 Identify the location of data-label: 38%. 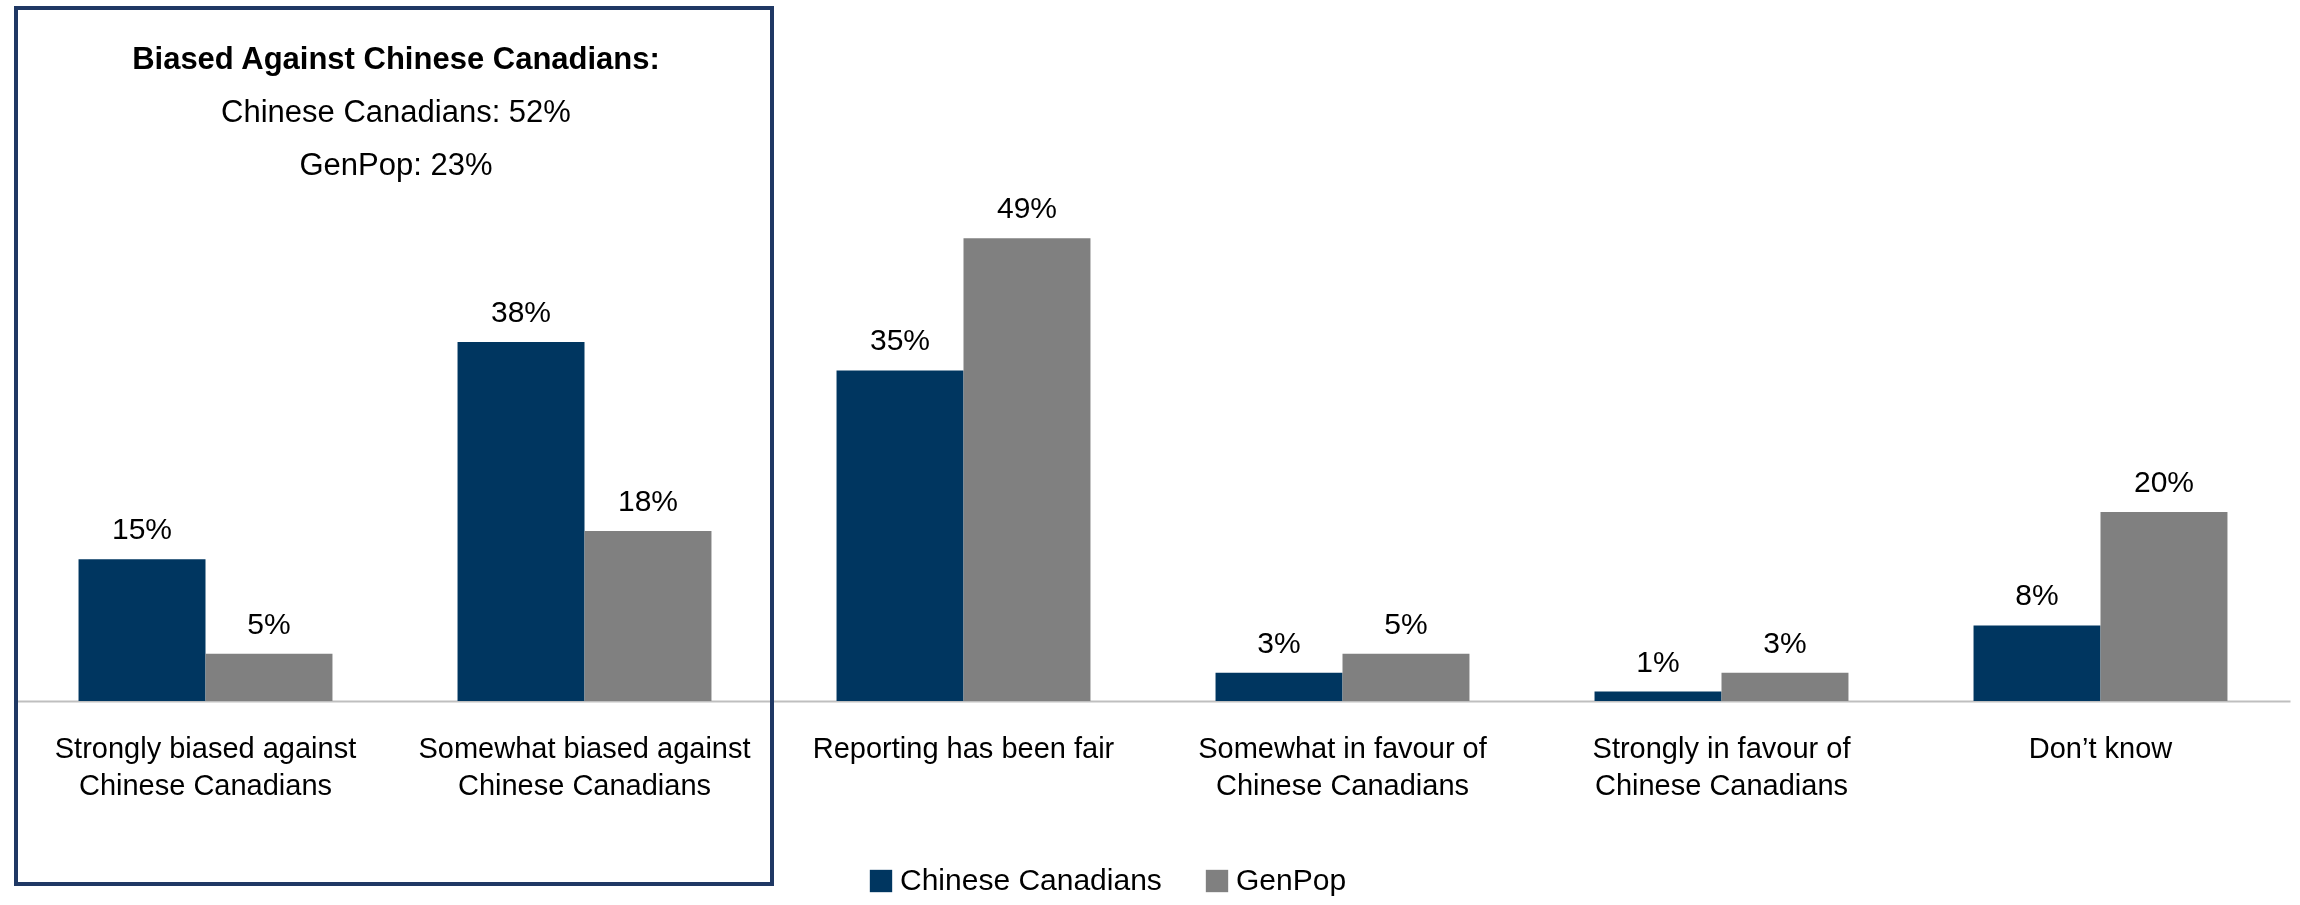
(521, 312).